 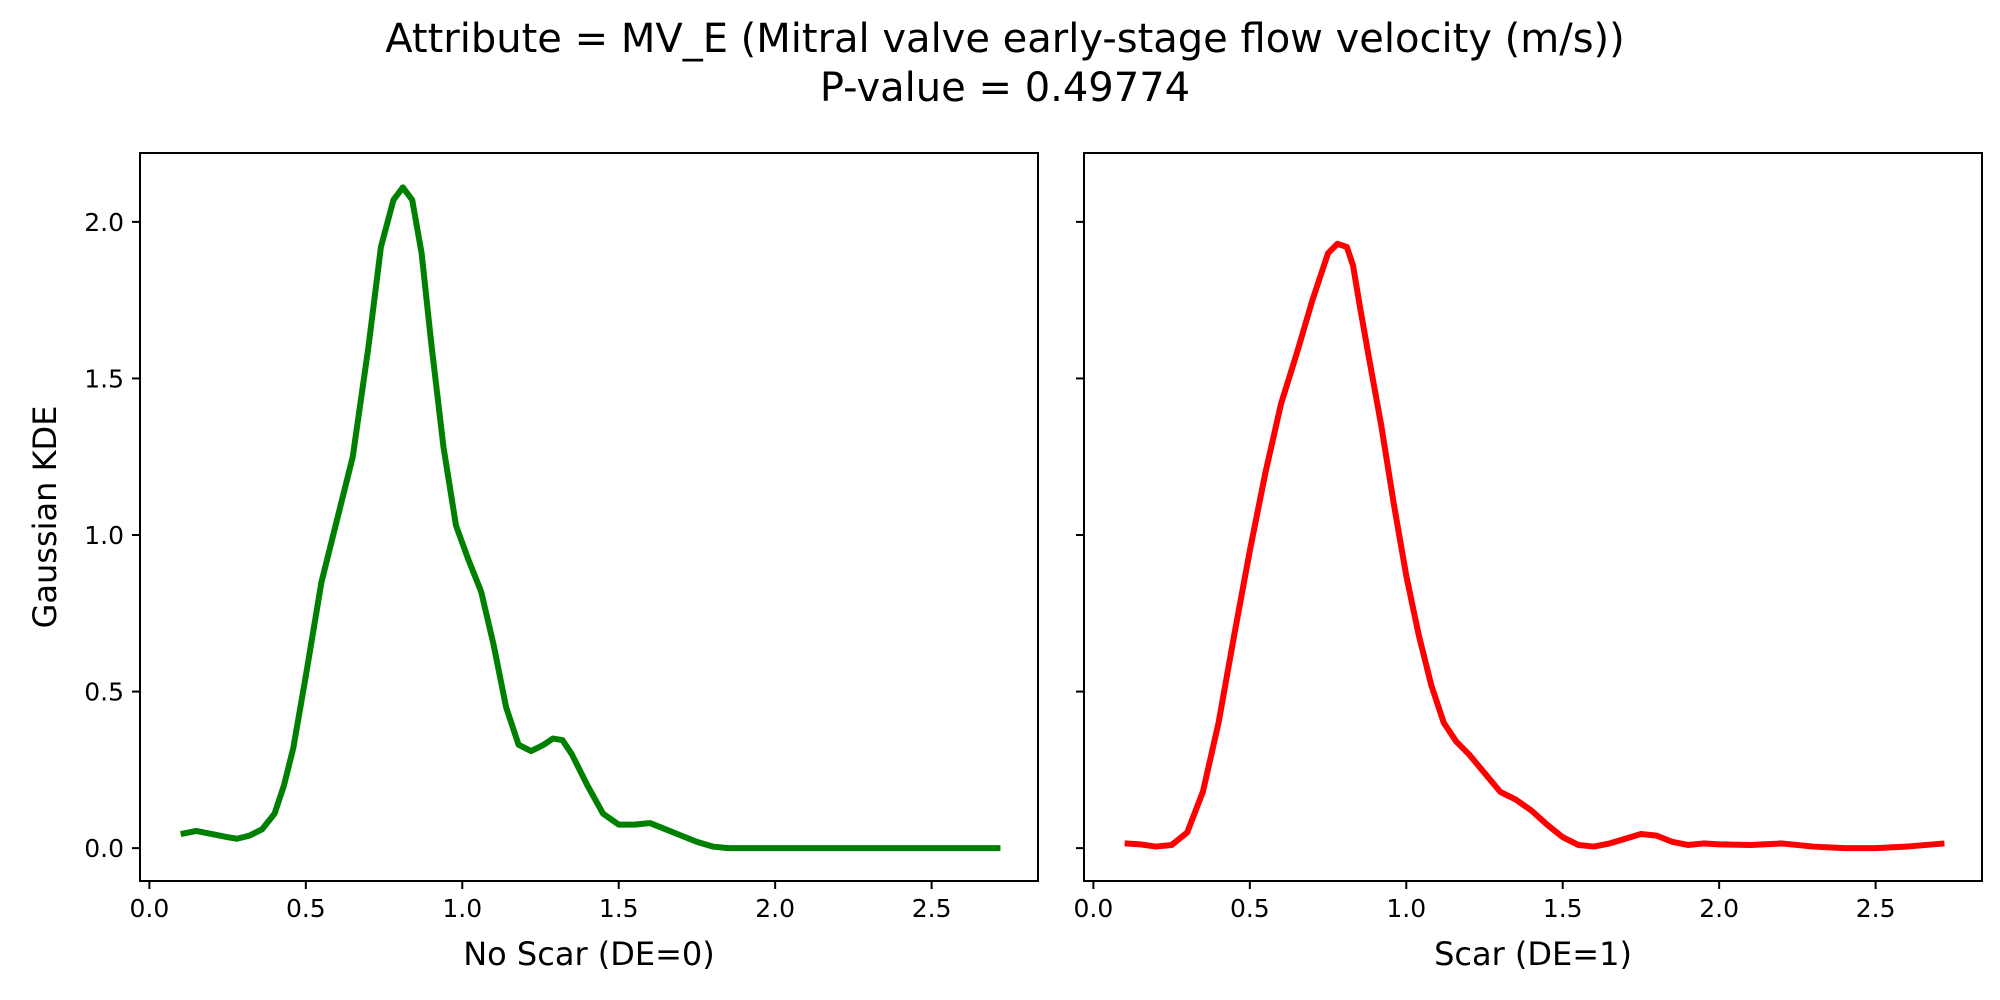 I want to click on left-y-axis-label: Gaussian KDE, so click(x=45, y=517).